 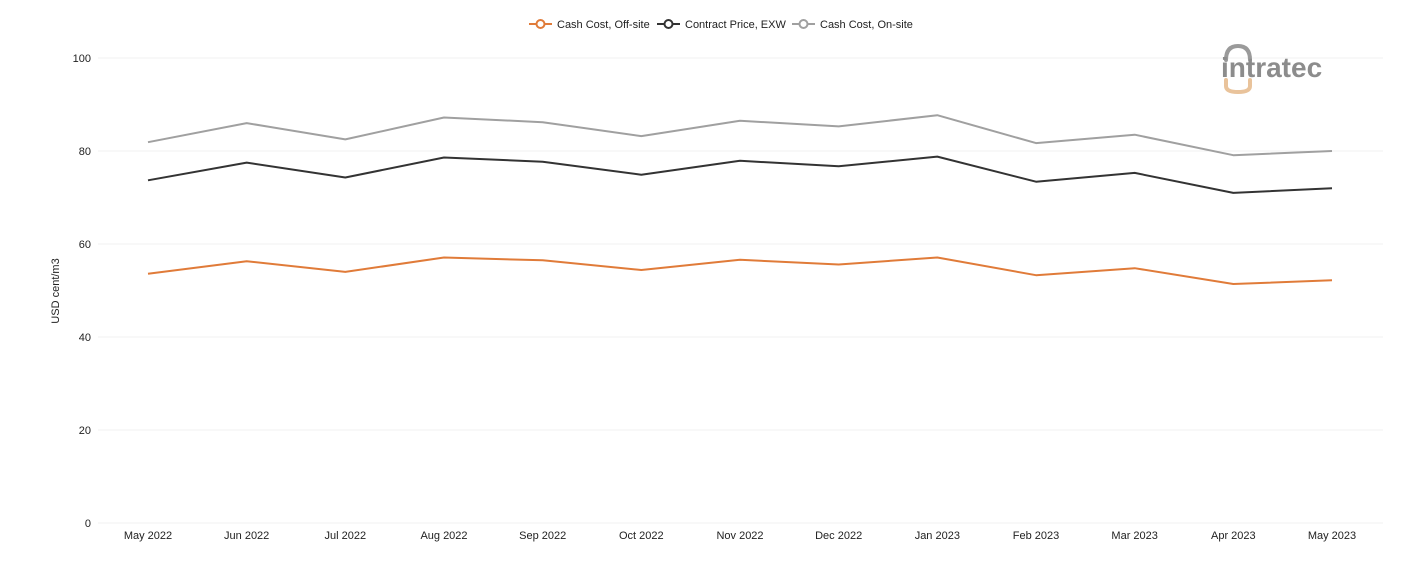 I want to click on x-tick-label: Nov 2022, so click(x=739, y=536).